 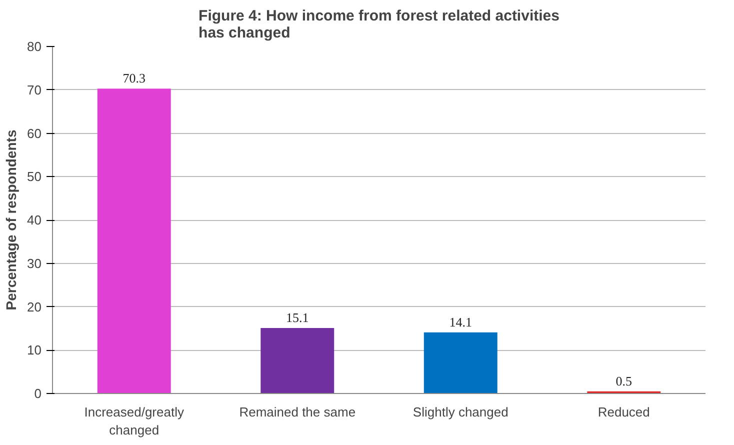 What do you see at coordinates (34, 176) in the screenshot?
I see `y-tick-label: 50` at bounding box center [34, 176].